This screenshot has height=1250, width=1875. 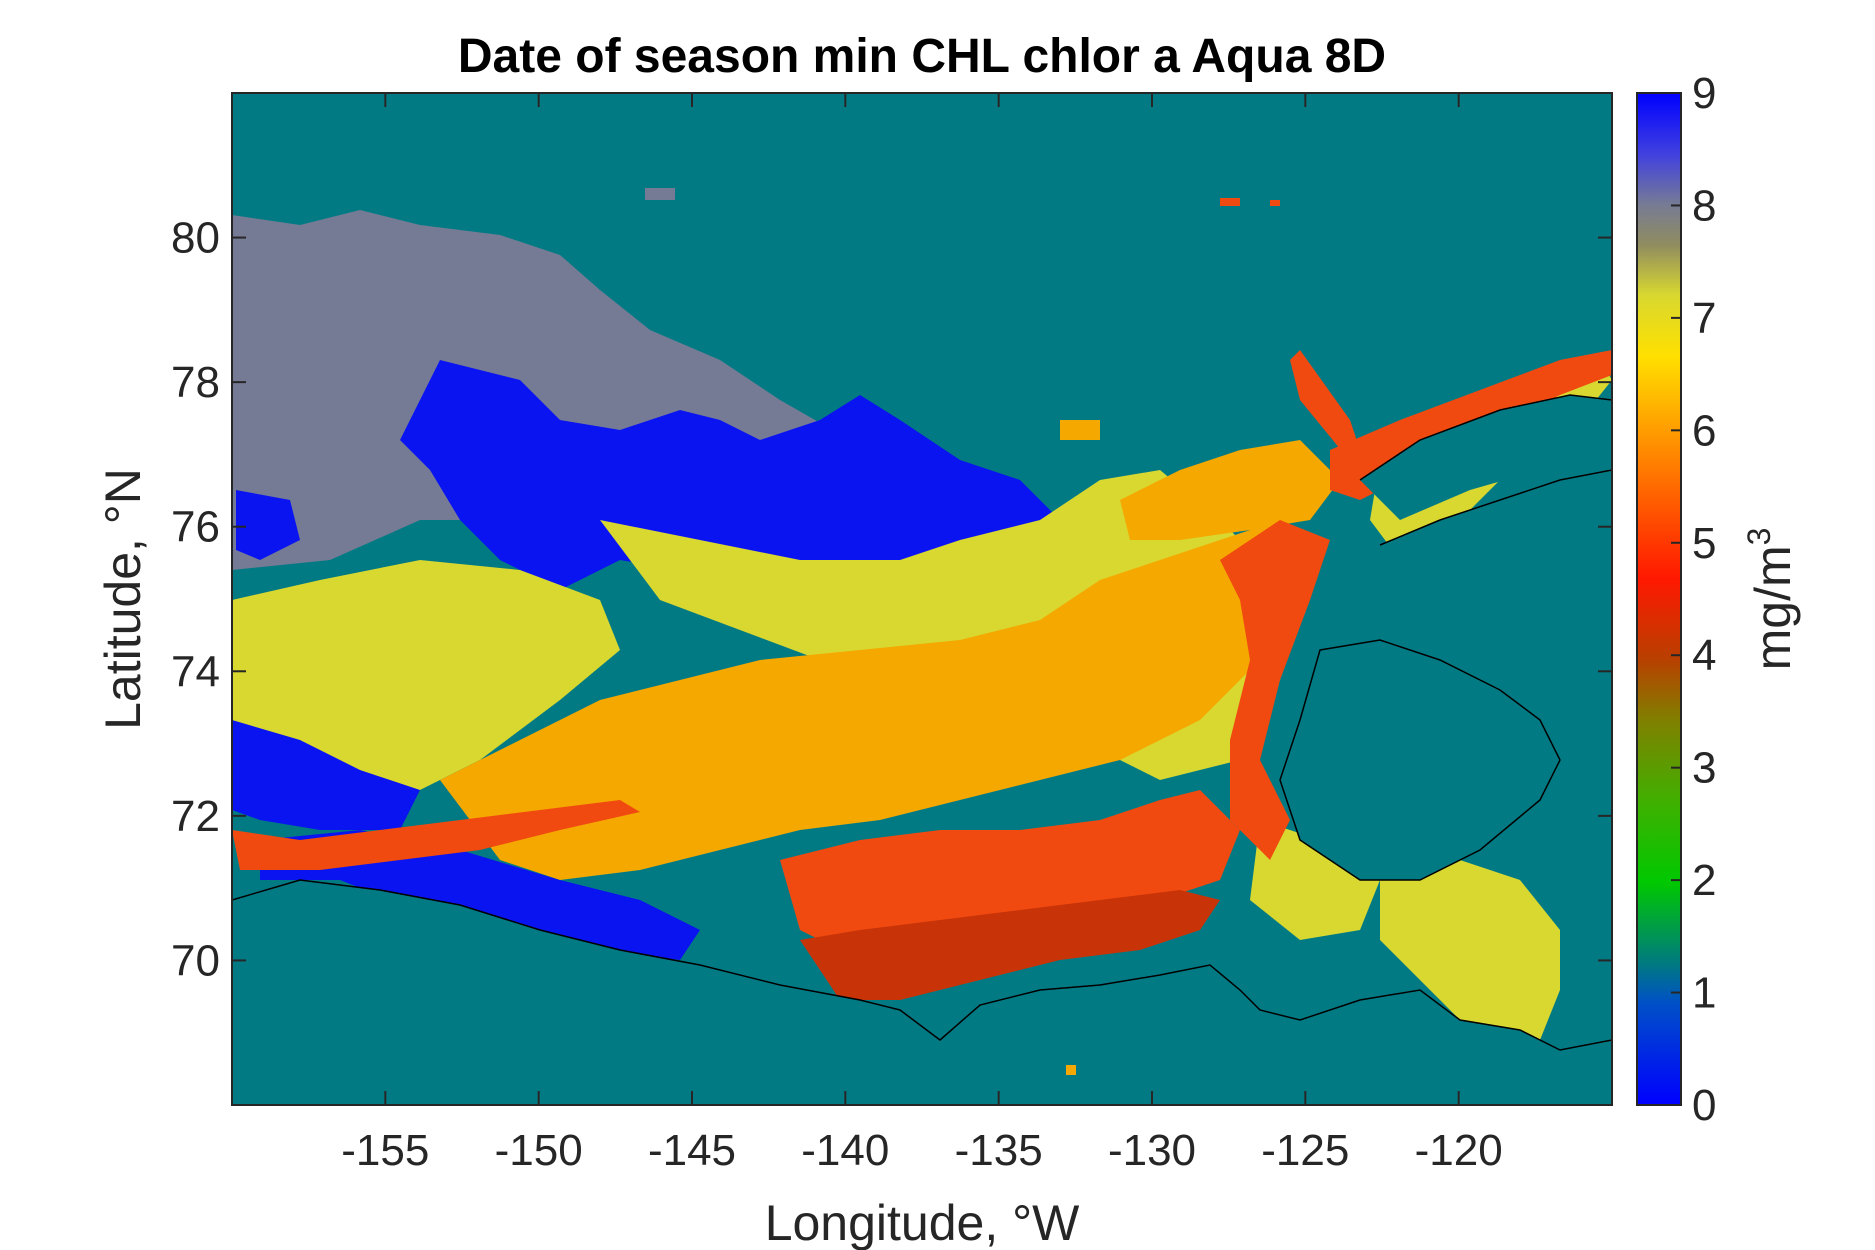 I want to click on y-tick-label: 74, so click(x=195, y=671).